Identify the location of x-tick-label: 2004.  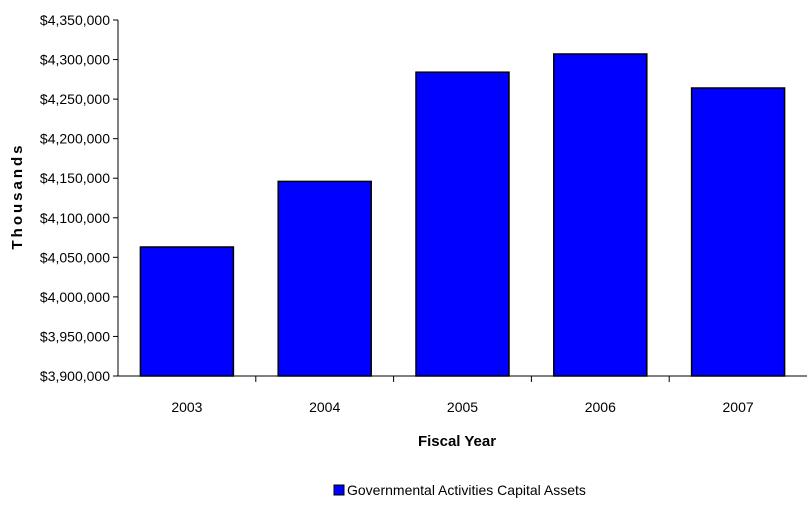
(324, 407).